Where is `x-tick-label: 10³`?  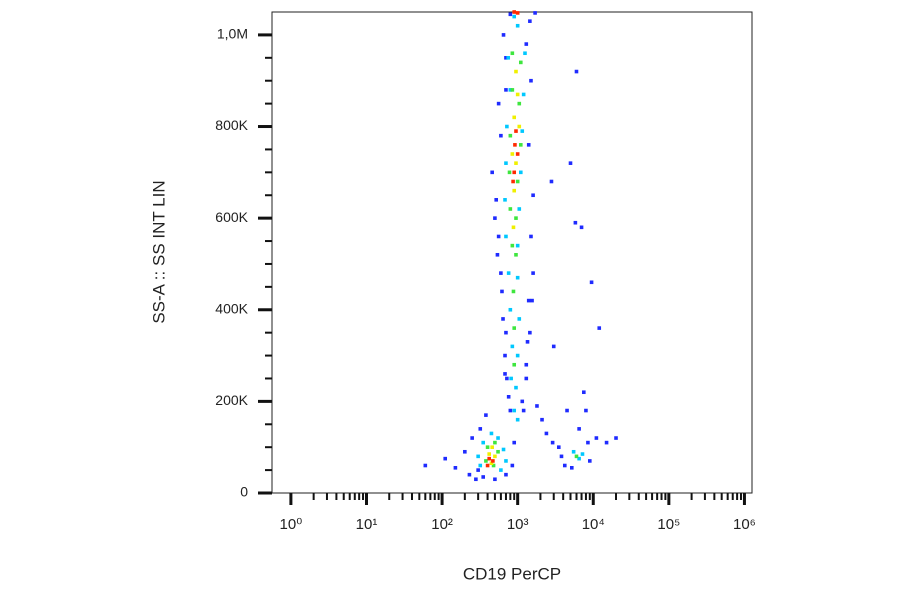
x-tick-label: 10³ is located at coordinates (518, 524).